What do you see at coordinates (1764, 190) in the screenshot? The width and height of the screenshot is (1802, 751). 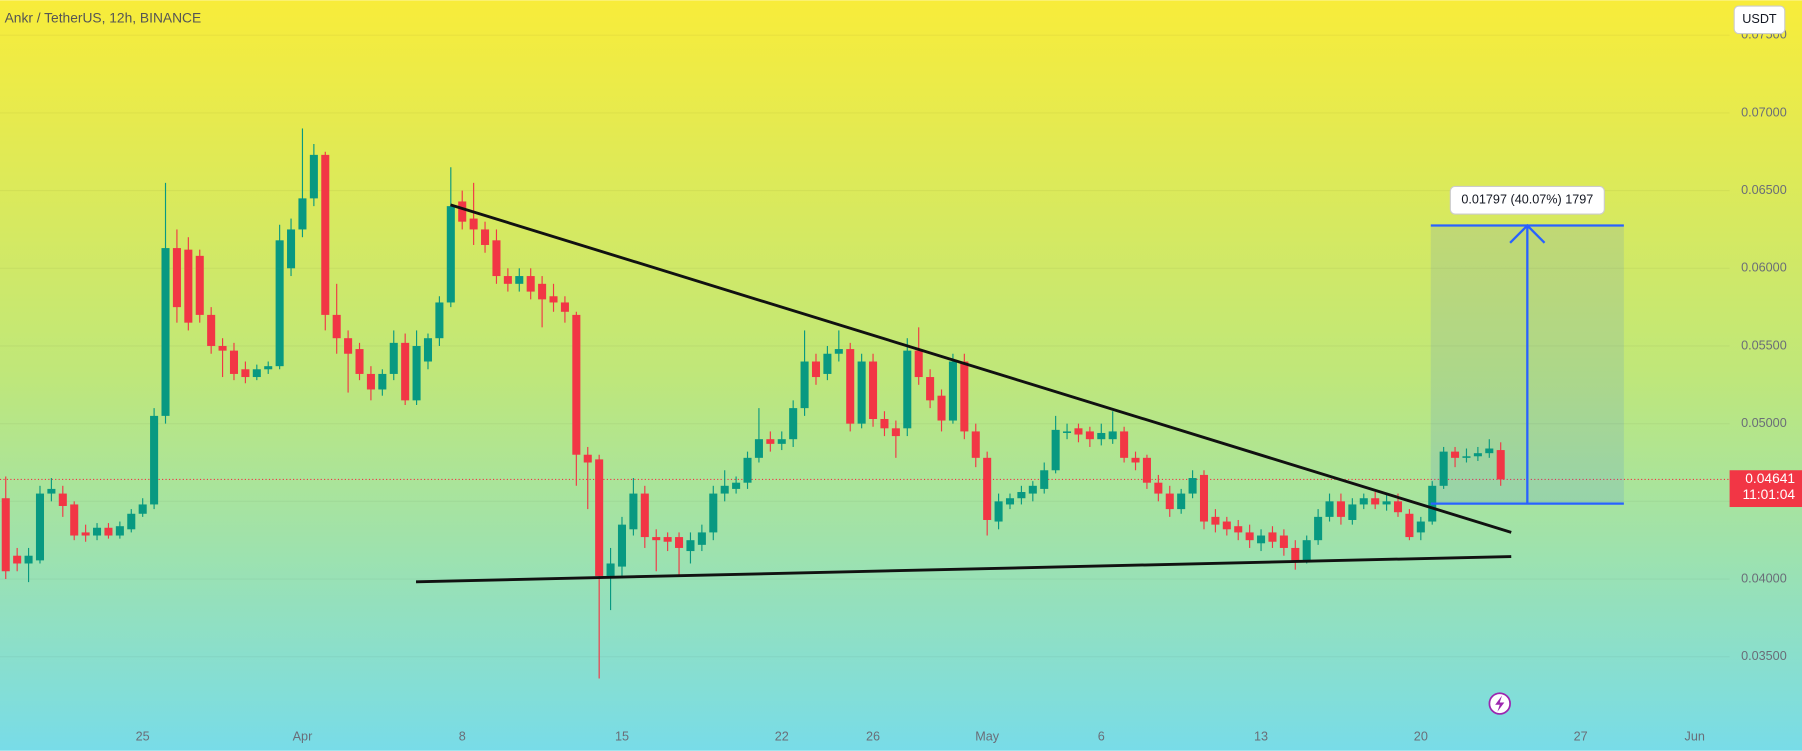 I see `y-tick-label: 0.06500` at bounding box center [1764, 190].